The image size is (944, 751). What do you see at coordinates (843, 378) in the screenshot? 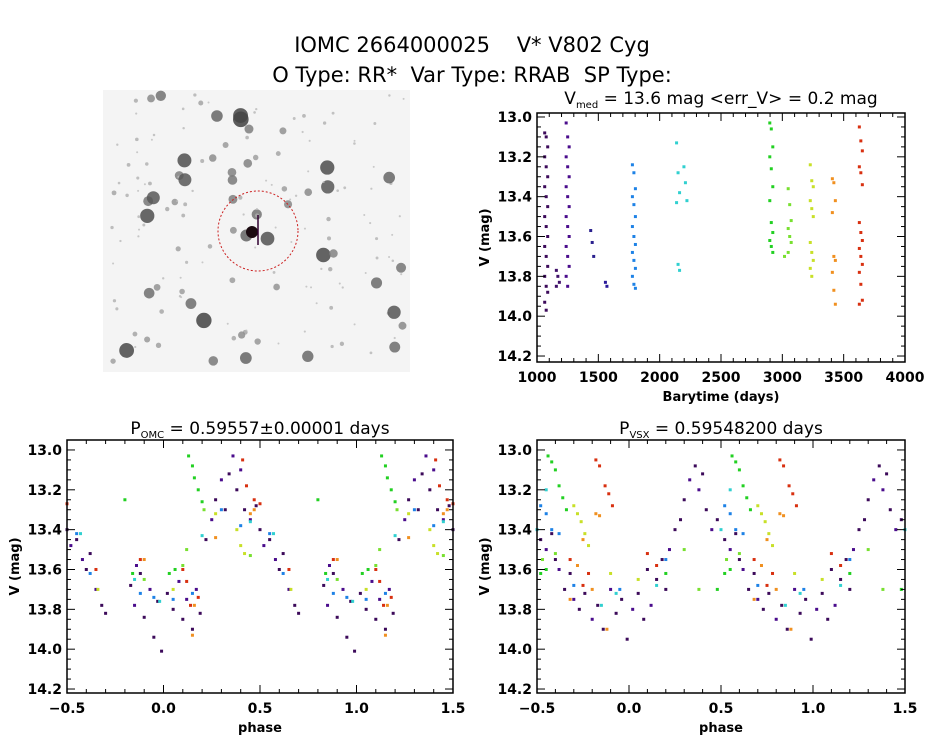
I see `x-tick-label: 3500` at bounding box center [843, 378].